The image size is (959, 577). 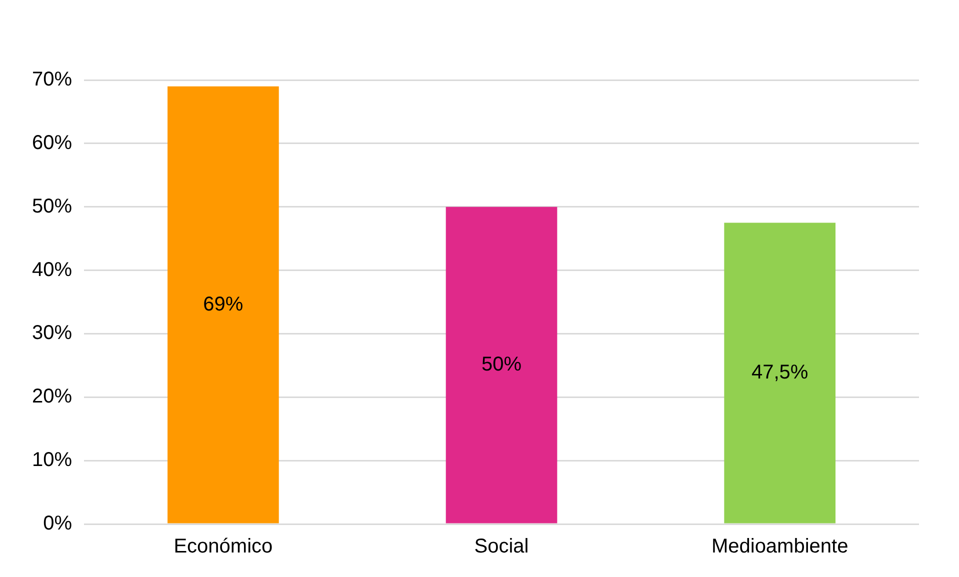 I want to click on data-label: 69%, so click(x=223, y=304).